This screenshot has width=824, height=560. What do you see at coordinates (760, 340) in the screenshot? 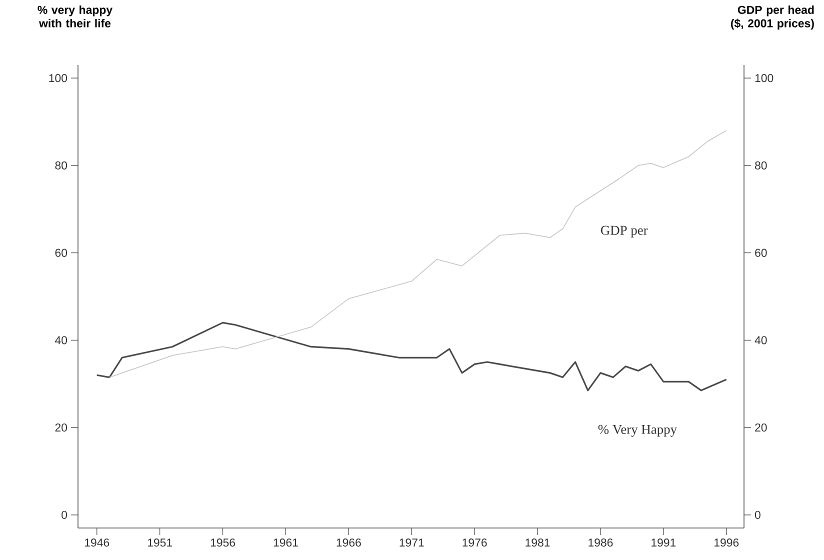
I see `y2-tick-label: 40` at bounding box center [760, 340].